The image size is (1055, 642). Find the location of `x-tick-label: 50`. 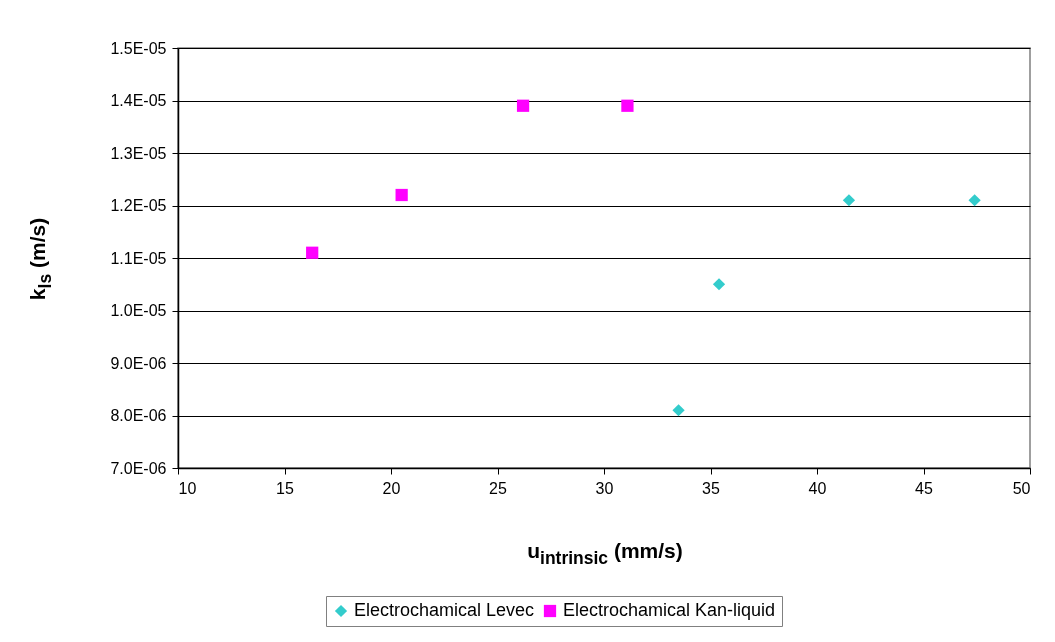

x-tick-label: 50 is located at coordinates (1021, 488).